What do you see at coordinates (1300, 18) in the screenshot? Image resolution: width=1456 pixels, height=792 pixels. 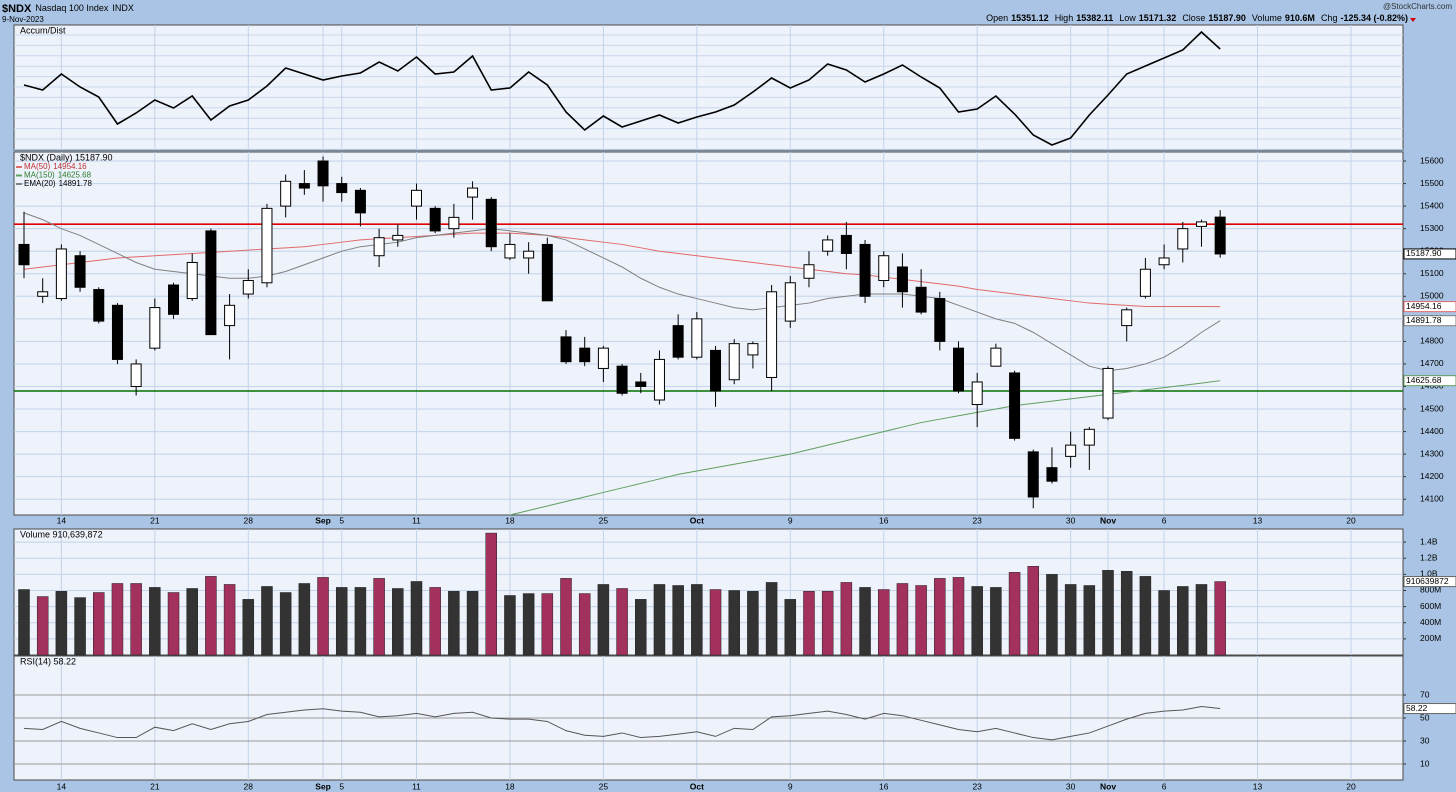 I see `quote-value: 910.6M` at bounding box center [1300, 18].